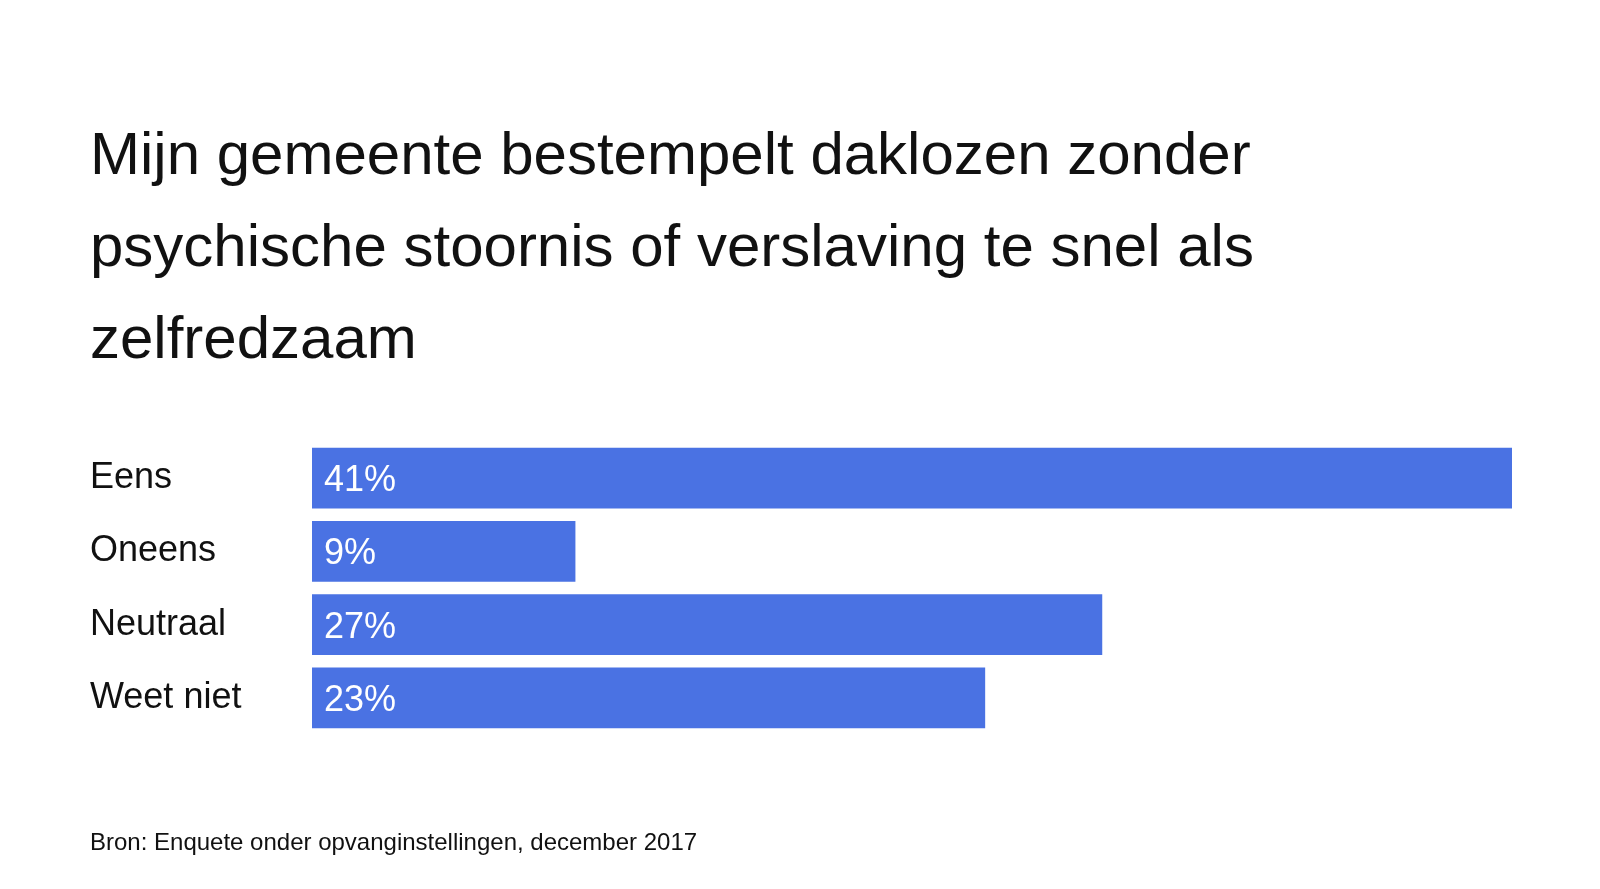 This screenshot has width=1600, height=889. What do you see at coordinates (350, 552) in the screenshot?
I see `data-label: 9%` at bounding box center [350, 552].